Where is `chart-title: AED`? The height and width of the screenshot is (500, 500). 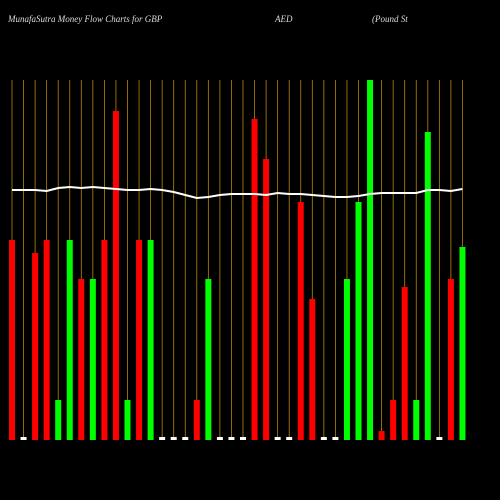
chart-title: AED is located at coordinates (283, 19).